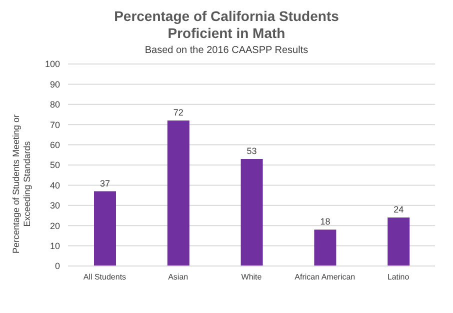  What do you see at coordinates (55, 225) in the screenshot?
I see `y-tick-label: 20` at bounding box center [55, 225].